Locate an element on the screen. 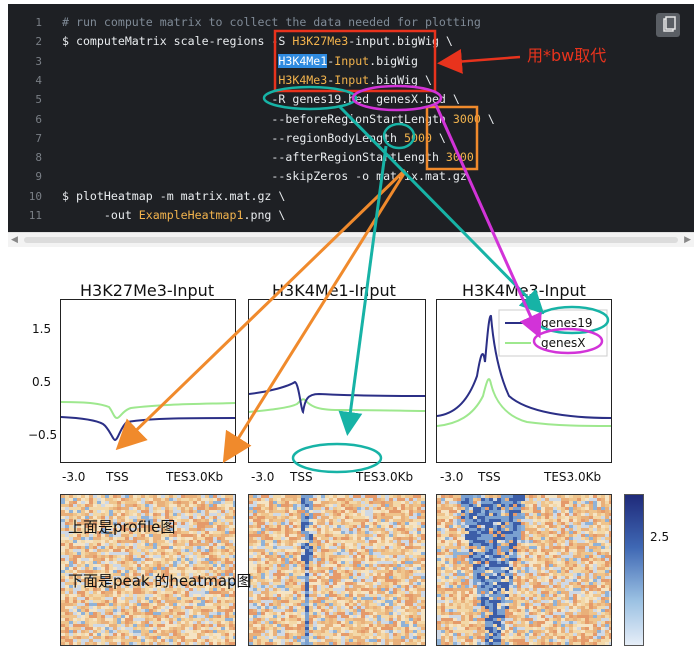  line-number: 3 is located at coordinates (38, 61).